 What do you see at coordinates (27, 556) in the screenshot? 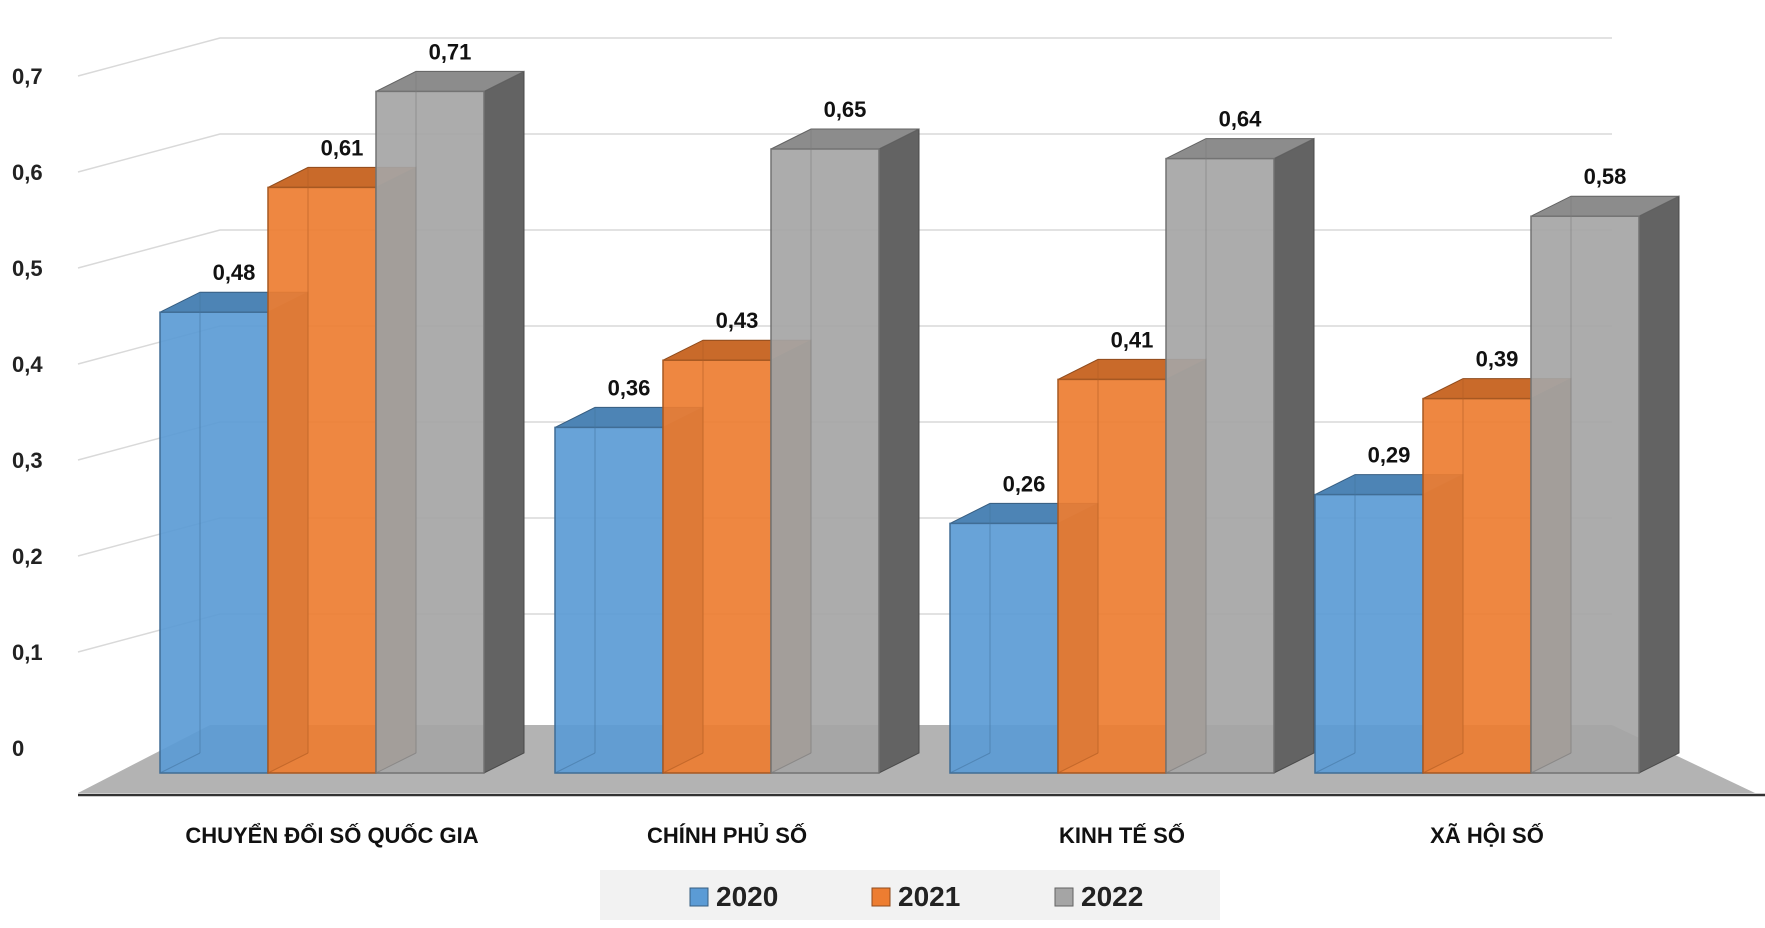
I see `y-tick-label: 0,2` at bounding box center [27, 556].